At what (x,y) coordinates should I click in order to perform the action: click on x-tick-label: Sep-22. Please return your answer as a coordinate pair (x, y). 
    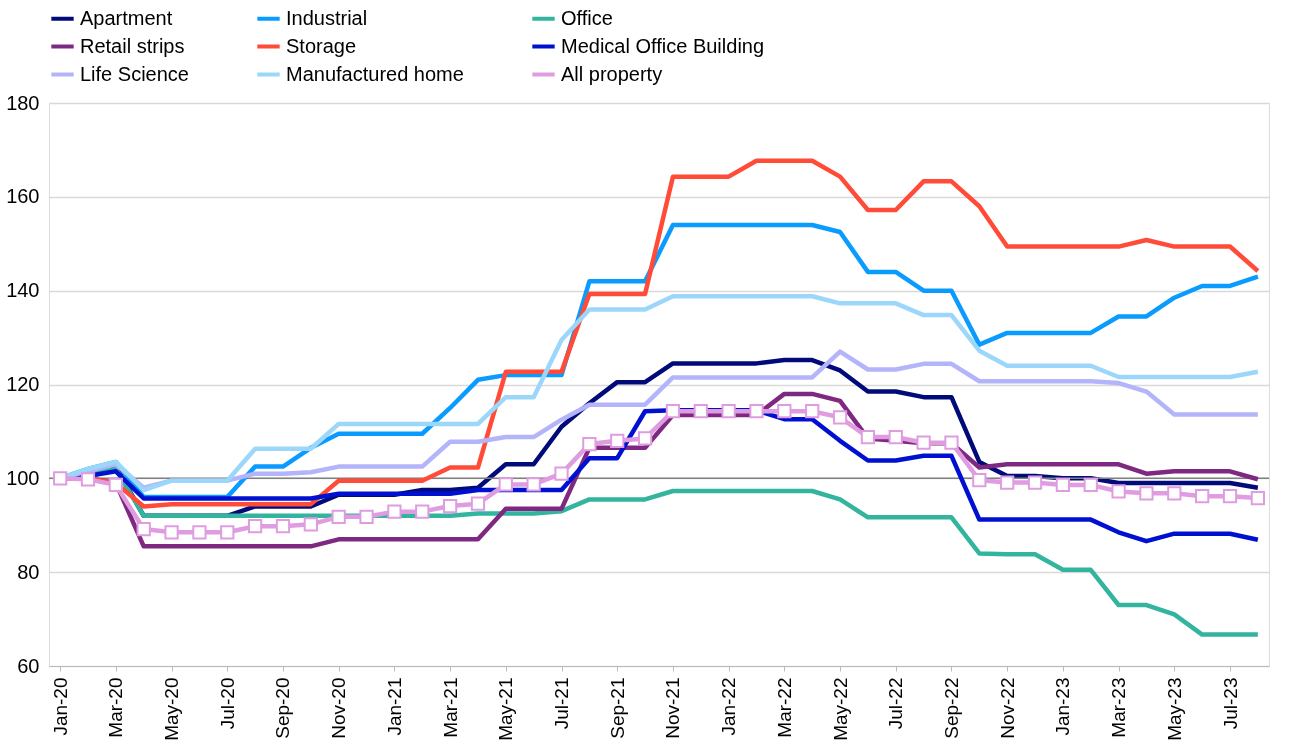
    Looking at the image, I should click on (951, 708).